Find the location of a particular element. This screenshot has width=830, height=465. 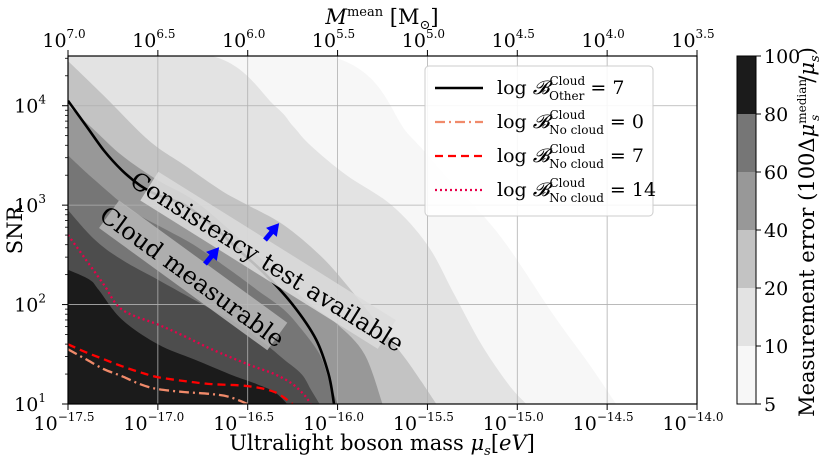

colorbar-tick-label-5: 80 is located at coordinates (776, 115).